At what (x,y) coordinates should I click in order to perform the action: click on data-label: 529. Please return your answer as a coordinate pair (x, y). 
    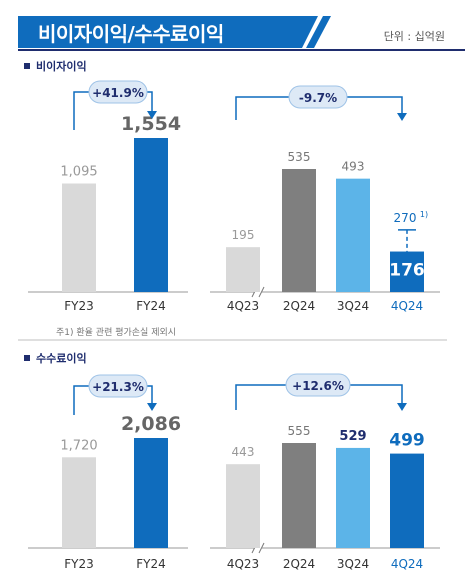
    Looking at the image, I should click on (352, 436).